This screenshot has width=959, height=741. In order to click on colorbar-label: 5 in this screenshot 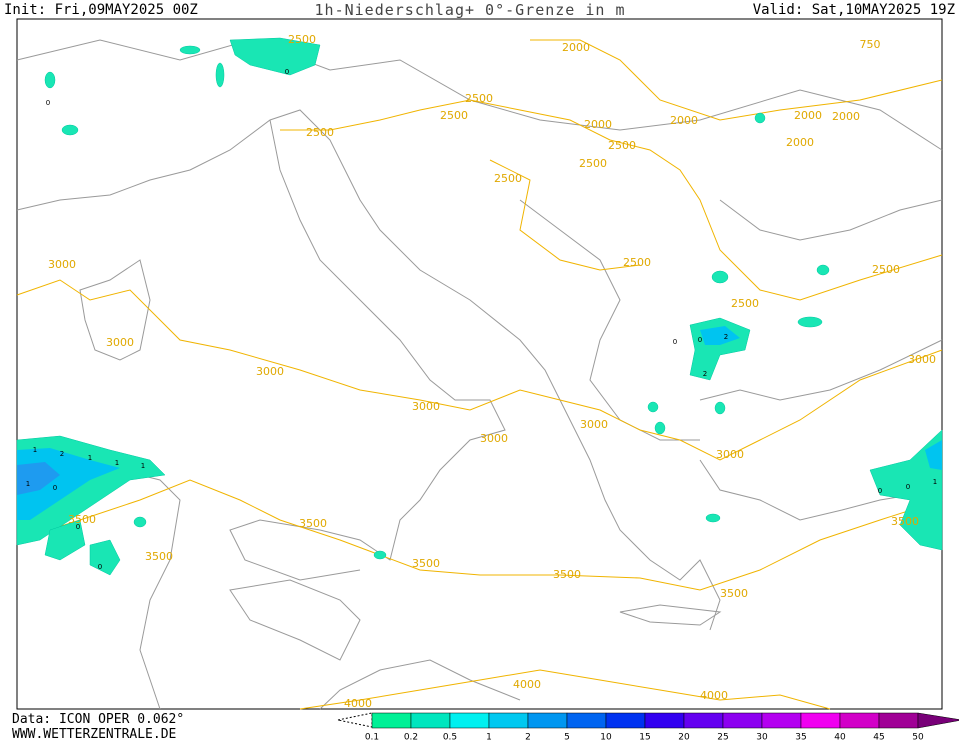, I will do `click(567, 737)`.